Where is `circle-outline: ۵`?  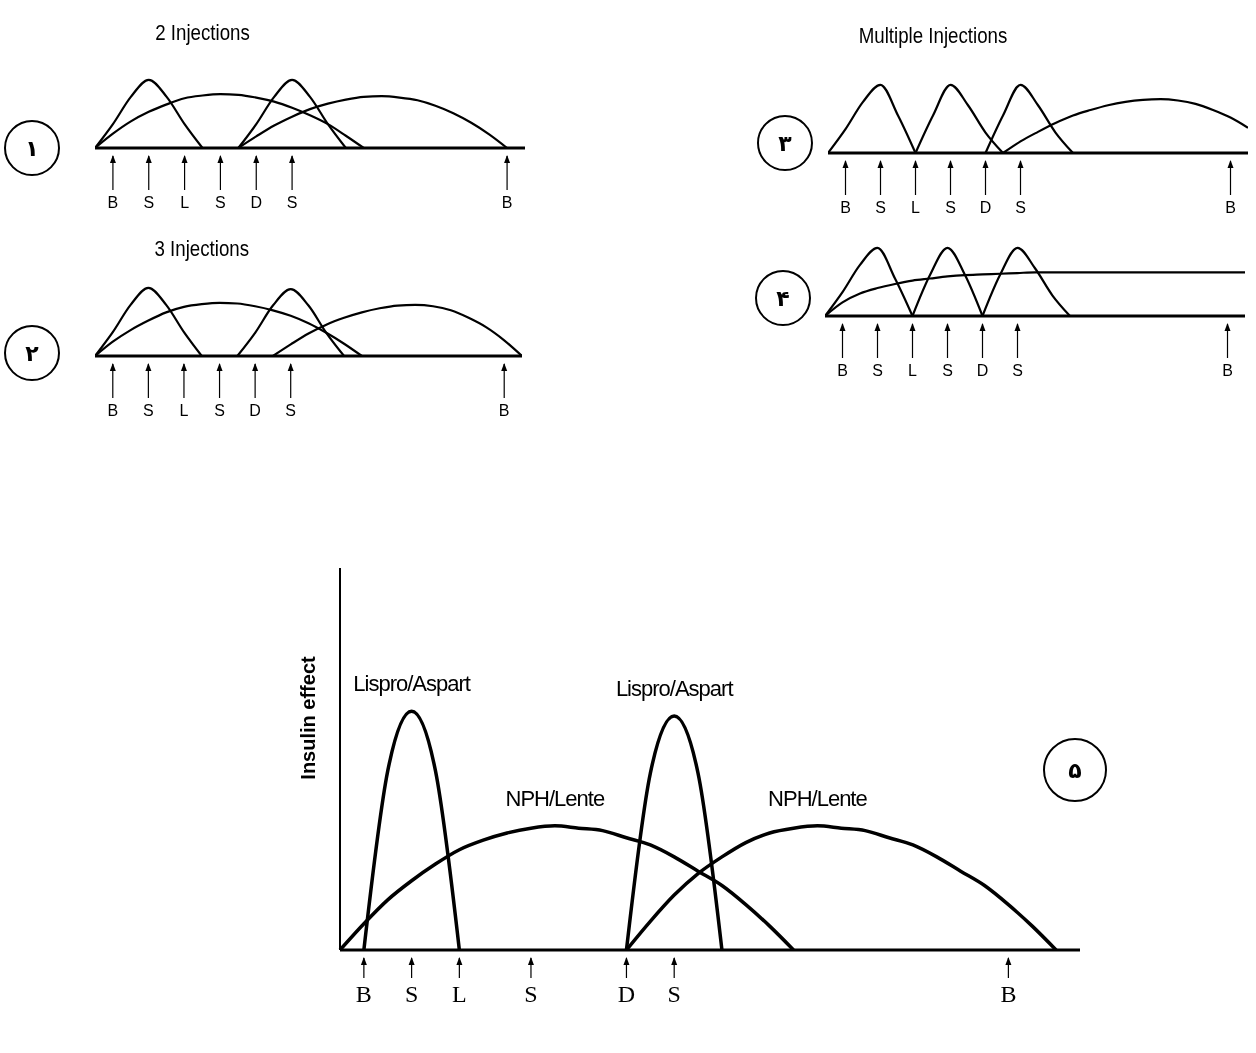 circle-outline: ۵ is located at coordinates (1075, 770).